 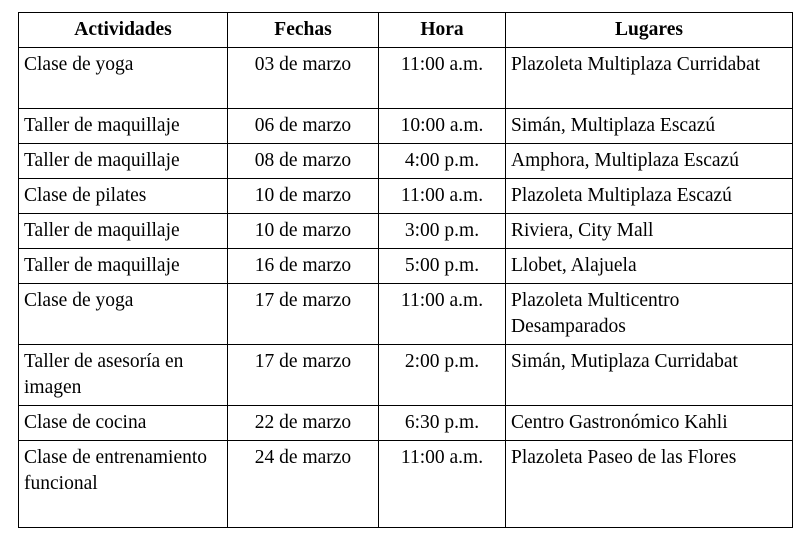 I want to click on date-cell: 03 de marzo, so click(x=303, y=78).